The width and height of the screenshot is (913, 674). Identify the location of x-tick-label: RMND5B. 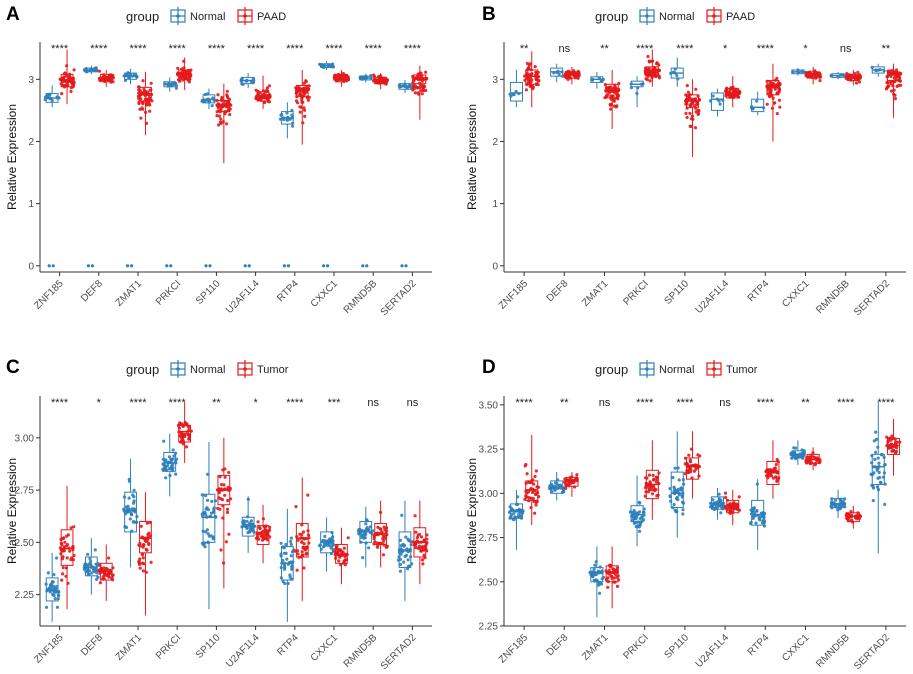
(833, 651).